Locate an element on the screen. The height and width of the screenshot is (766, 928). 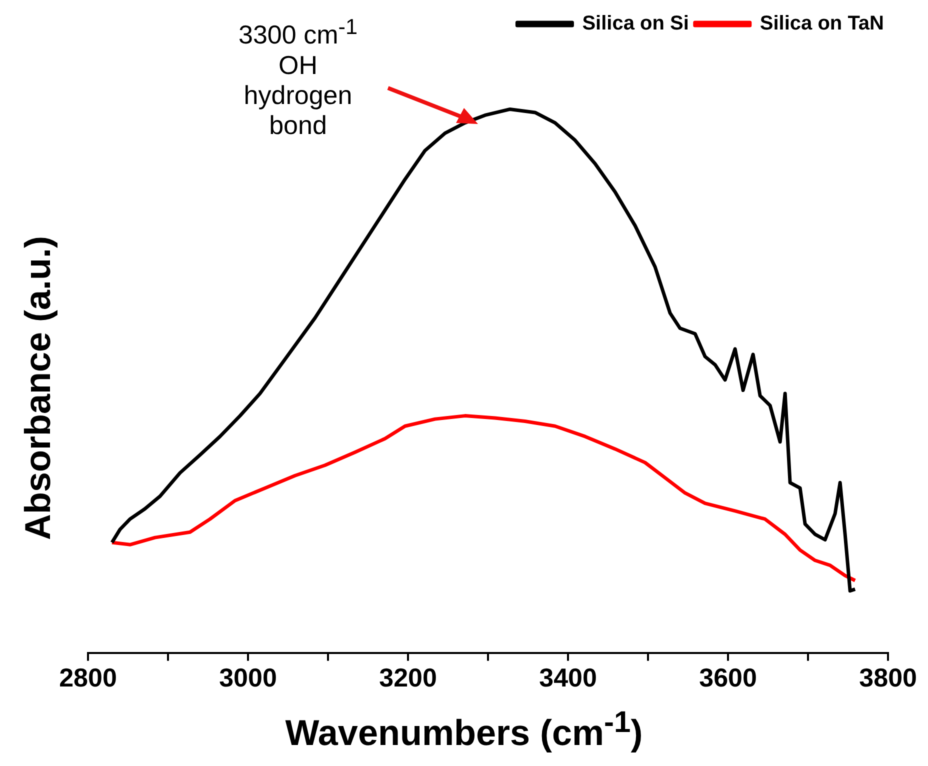
legend-label: Silica on TaN is located at coordinates (822, 23).